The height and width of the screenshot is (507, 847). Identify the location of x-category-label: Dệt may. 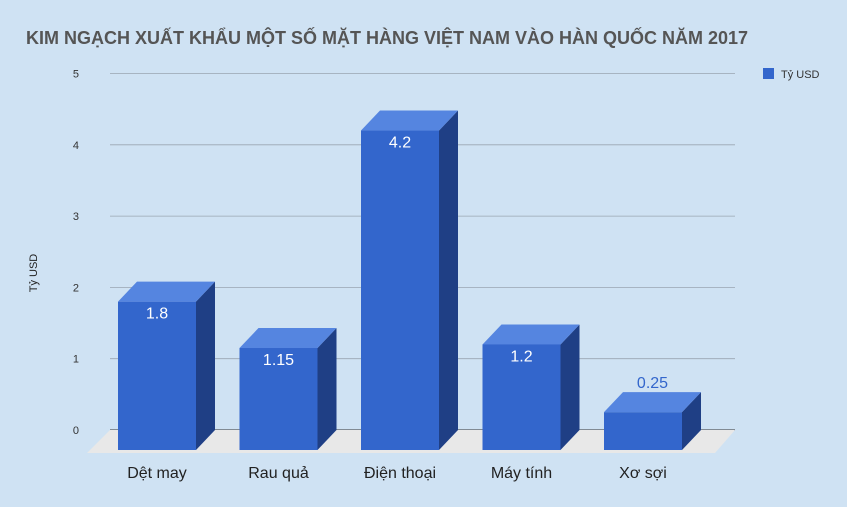
(157, 473).